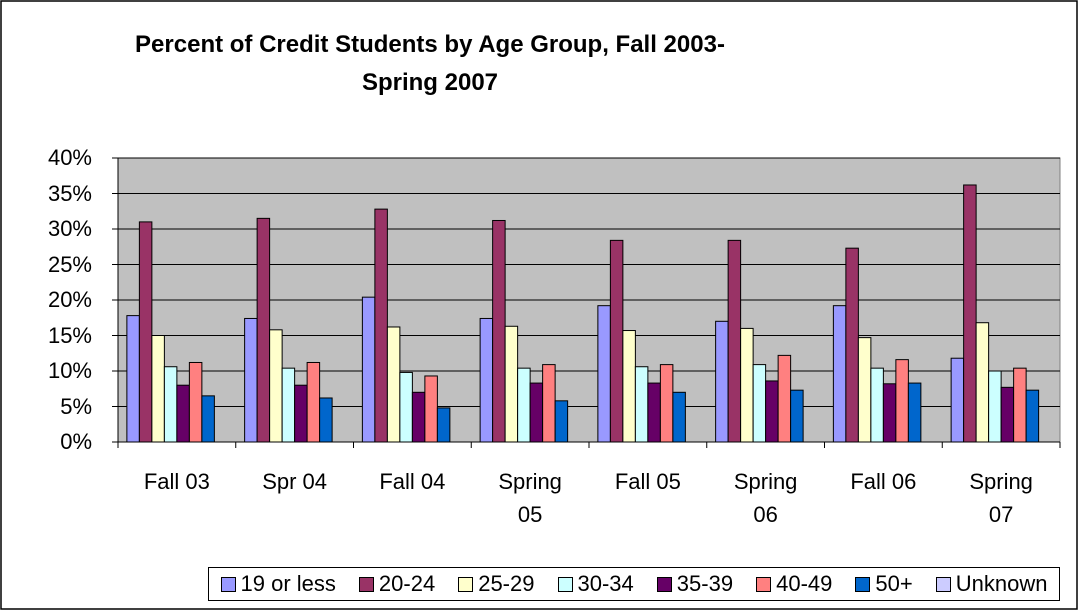 The image size is (1080, 611). I want to click on y-tick-label: 20%, so click(69, 299).